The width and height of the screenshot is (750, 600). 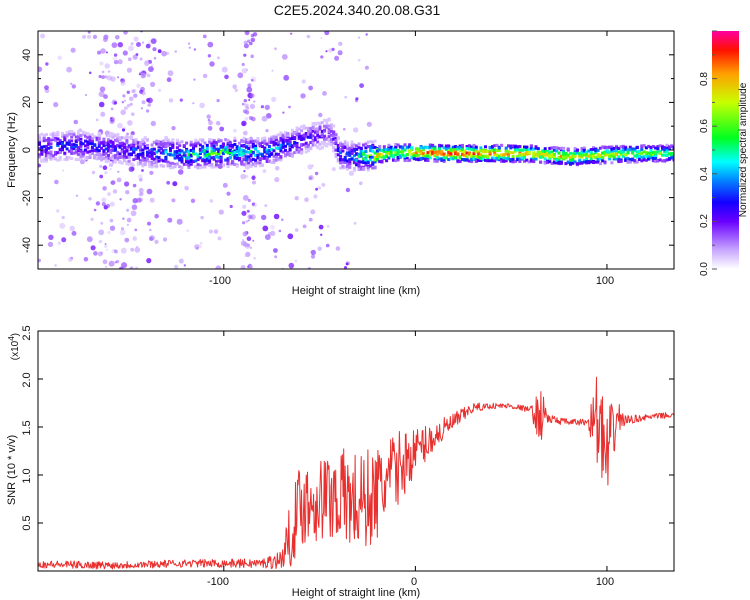 What do you see at coordinates (27, 522) in the screenshot?
I see `snr-ytick-label-05: 0.5` at bounding box center [27, 522].